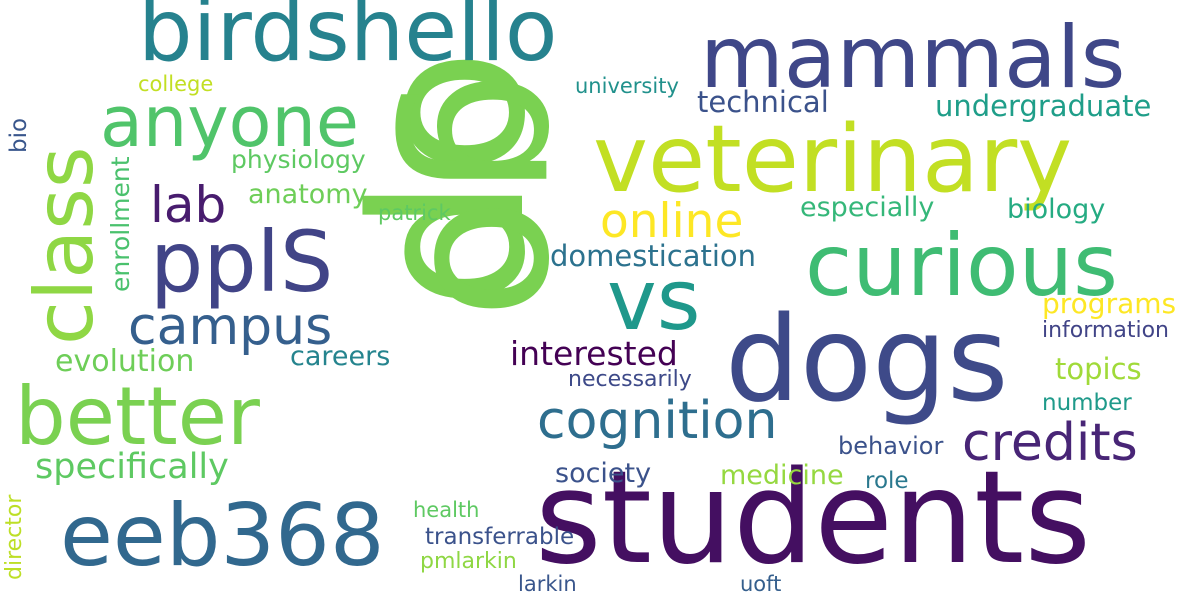  I want to click on word-lab: lab, so click(188, 205).